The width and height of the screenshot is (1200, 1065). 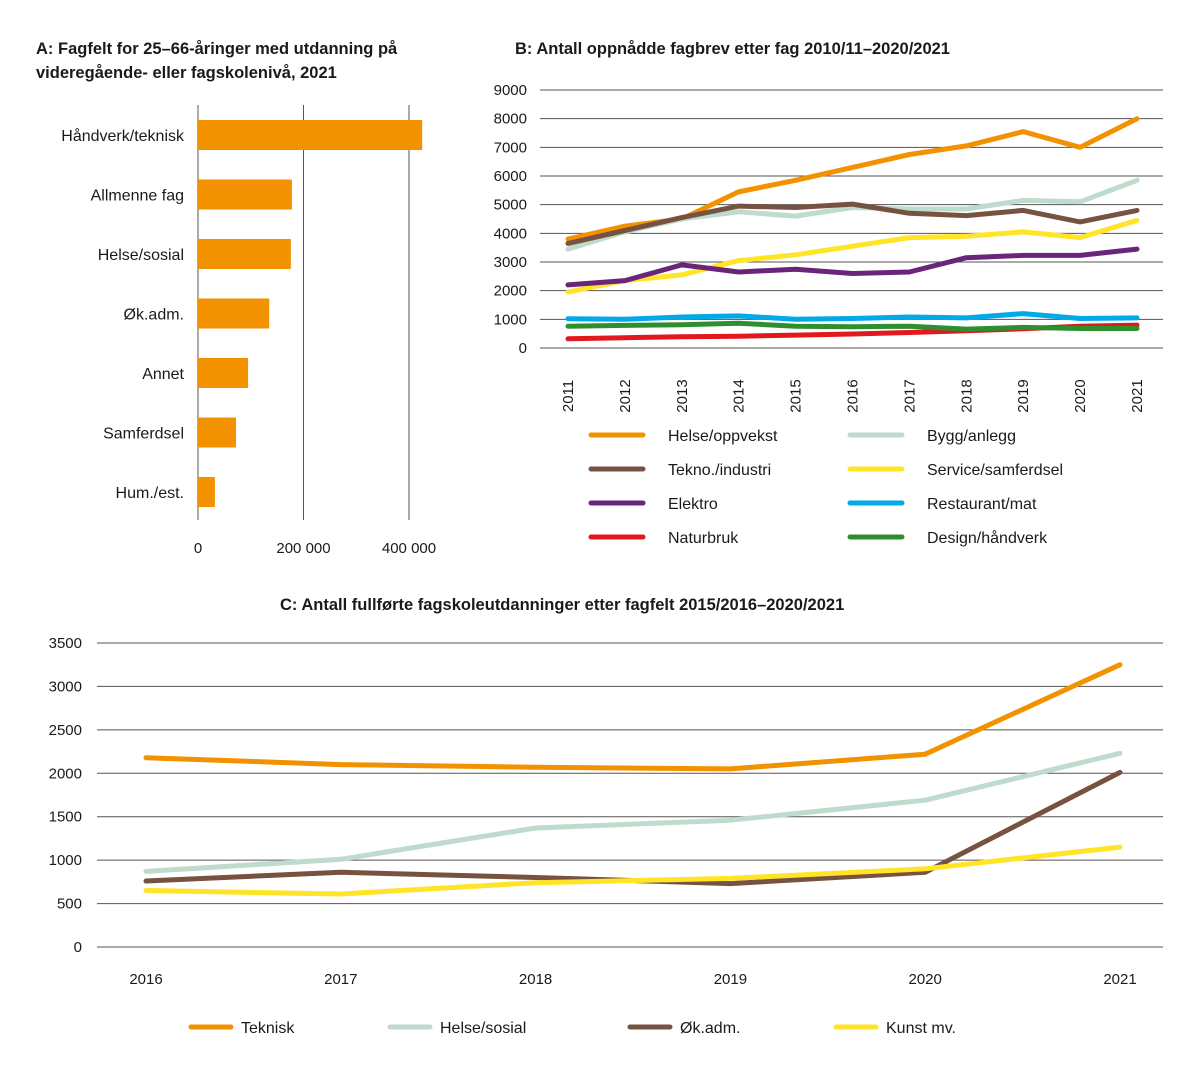 What do you see at coordinates (65, 773) in the screenshot?
I see `chart-c-ytick-label: 2000` at bounding box center [65, 773].